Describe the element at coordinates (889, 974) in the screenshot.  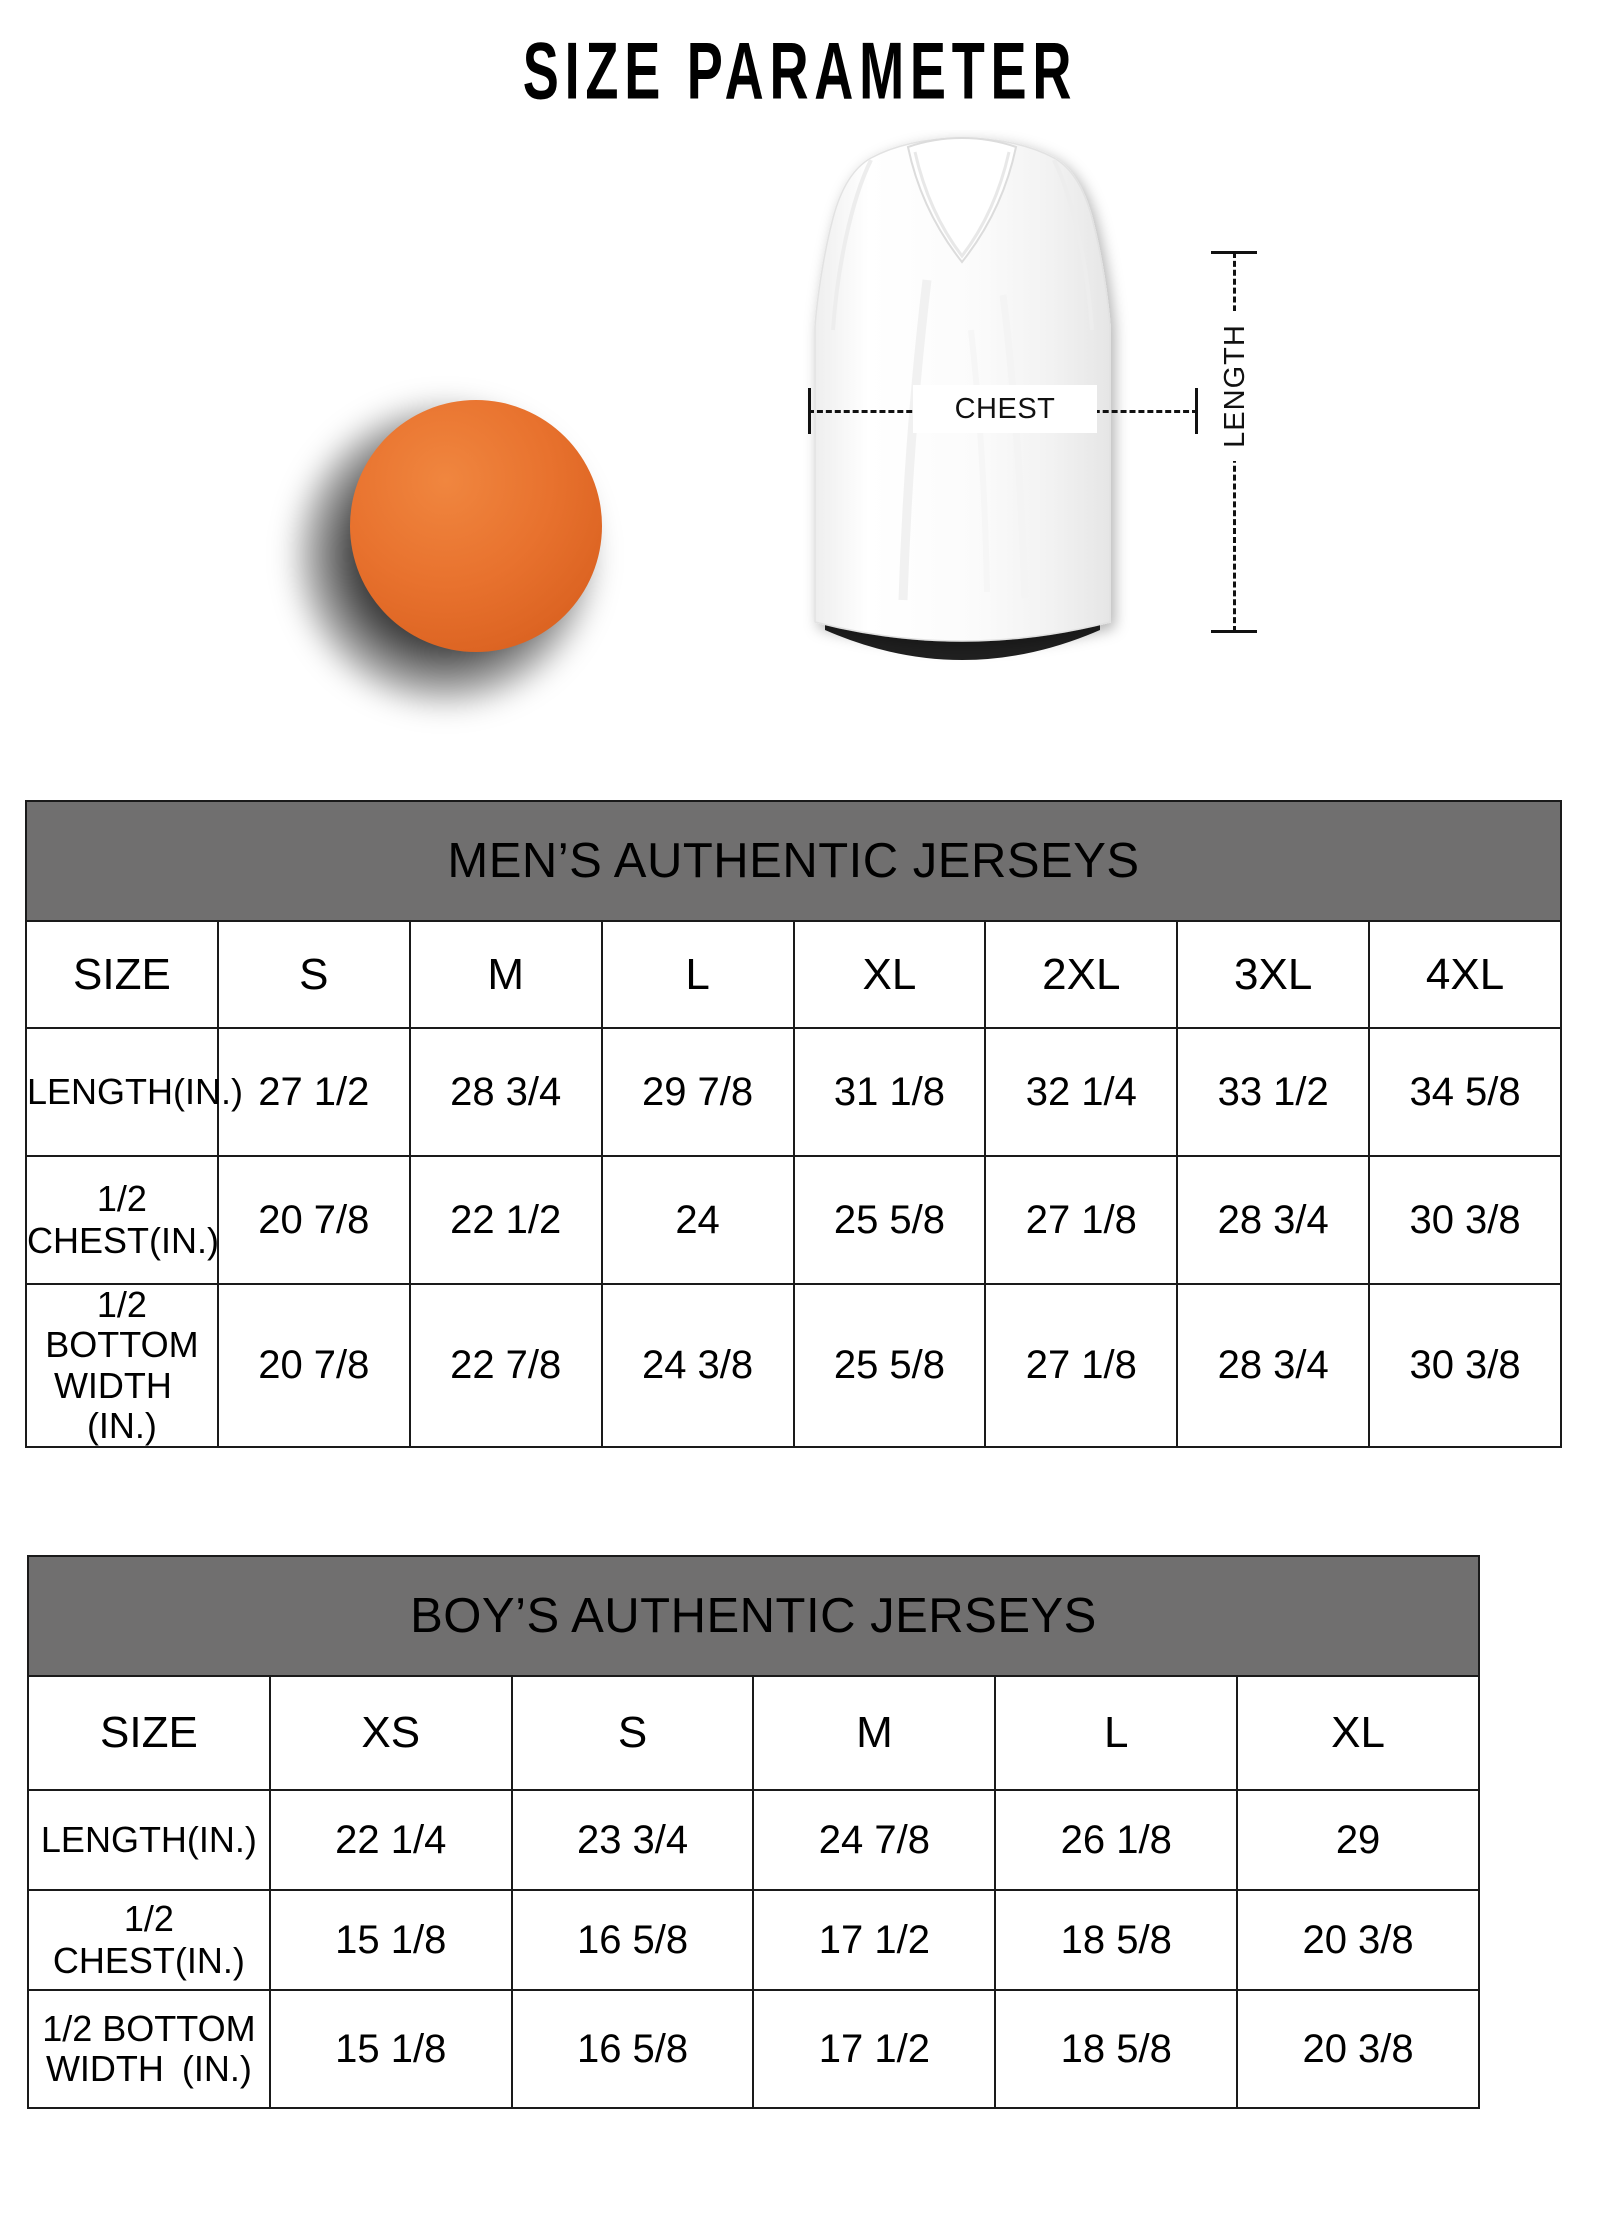
I see `mens-header-xl: XL` at that location.